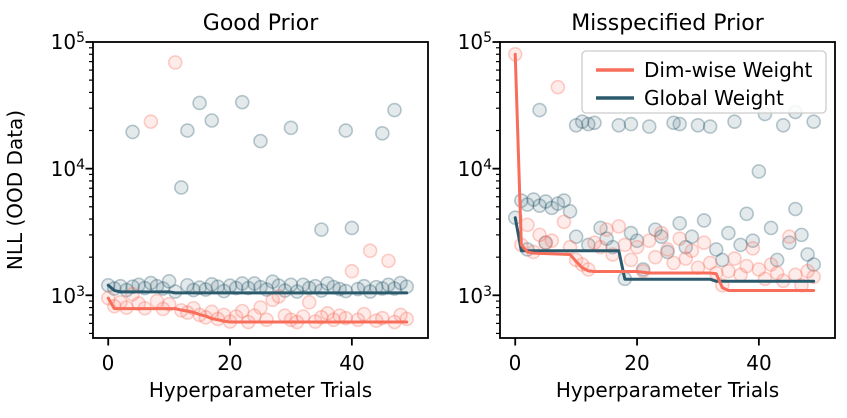 The image size is (847, 418). What do you see at coordinates (667, 390) in the screenshot?
I see `right-plot-xlabel: Hyperparameter Trials` at bounding box center [667, 390].